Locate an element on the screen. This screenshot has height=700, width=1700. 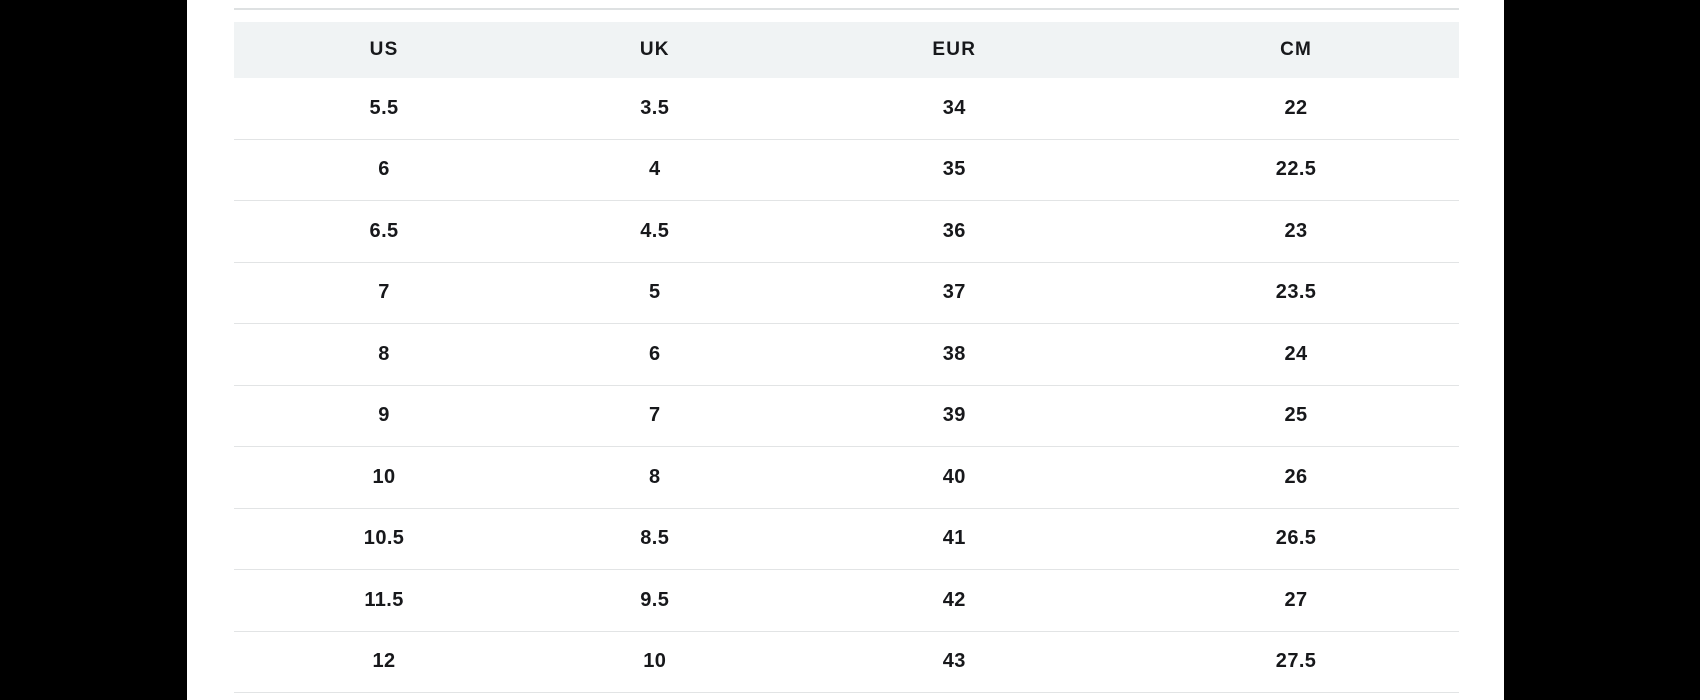
table-row: 10.5 8.5 41 26.5 is located at coordinates (846, 539).